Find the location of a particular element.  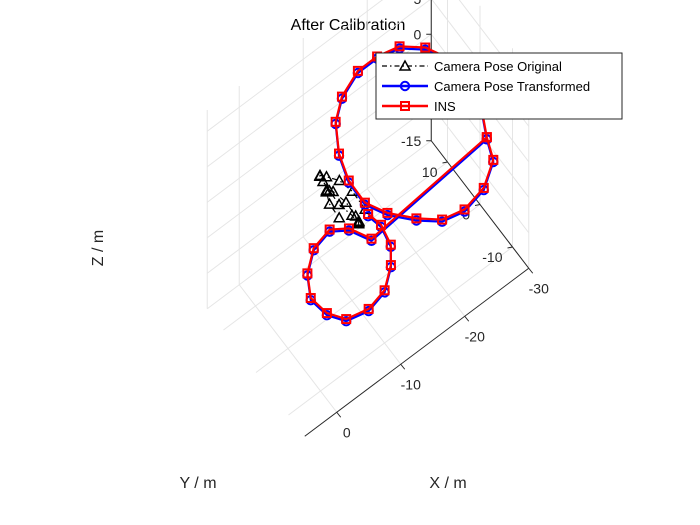

series-line is located at coordinates (400, 183).